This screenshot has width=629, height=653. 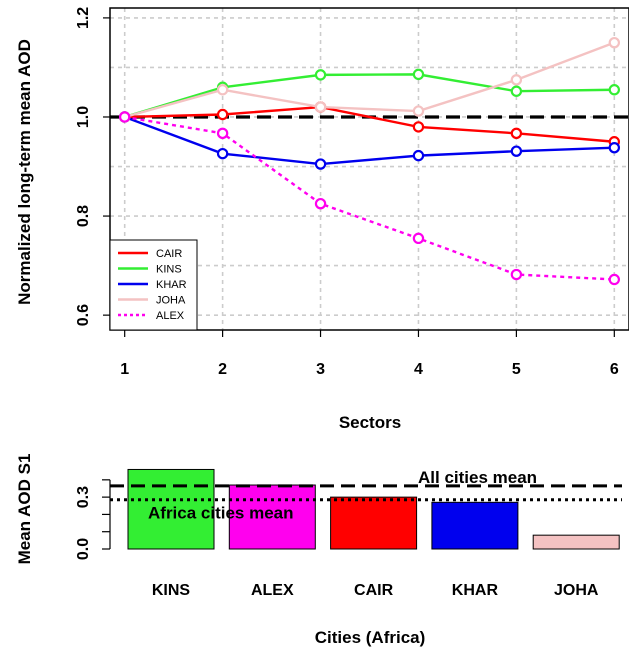 What do you see at coordinates (83, 18) in the screenshot?
I see `y-tick-label: 1.2` at bounding box center [83, 18].